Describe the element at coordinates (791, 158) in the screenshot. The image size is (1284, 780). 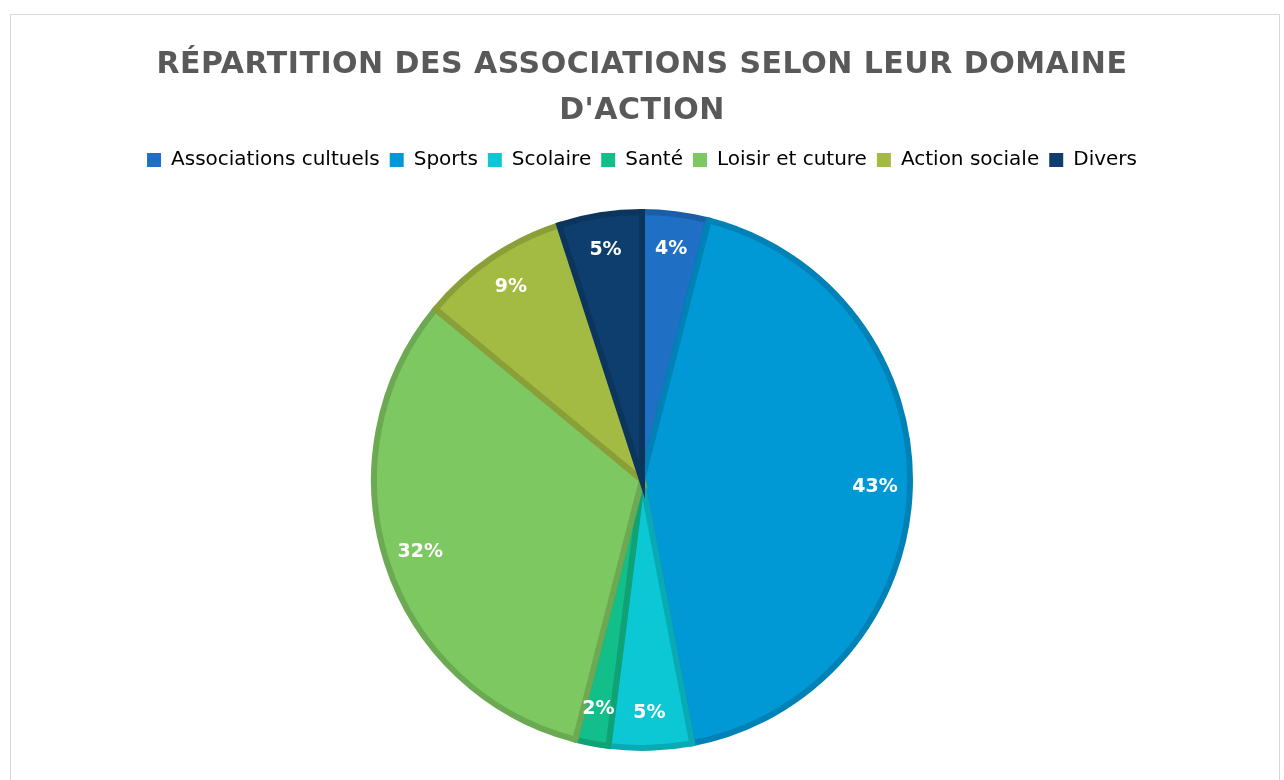
I see `legend-label: Loisir et cuture` at that location.